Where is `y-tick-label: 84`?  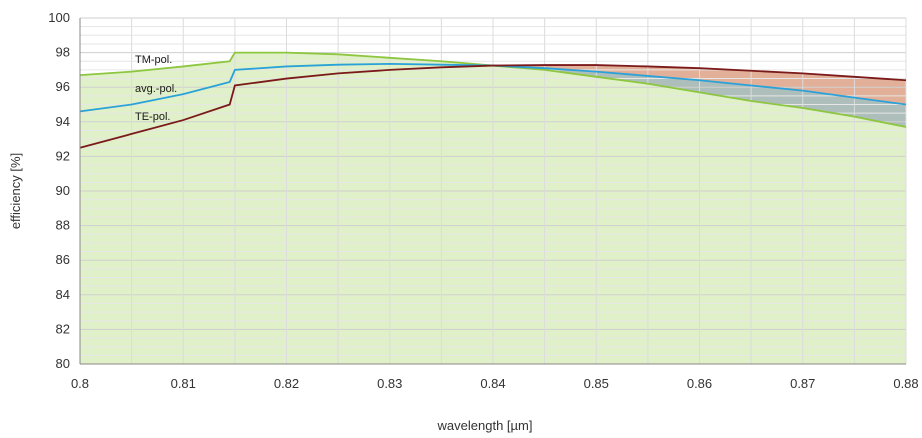
y-tick-label: 84 is located at coordinates (63, 294).